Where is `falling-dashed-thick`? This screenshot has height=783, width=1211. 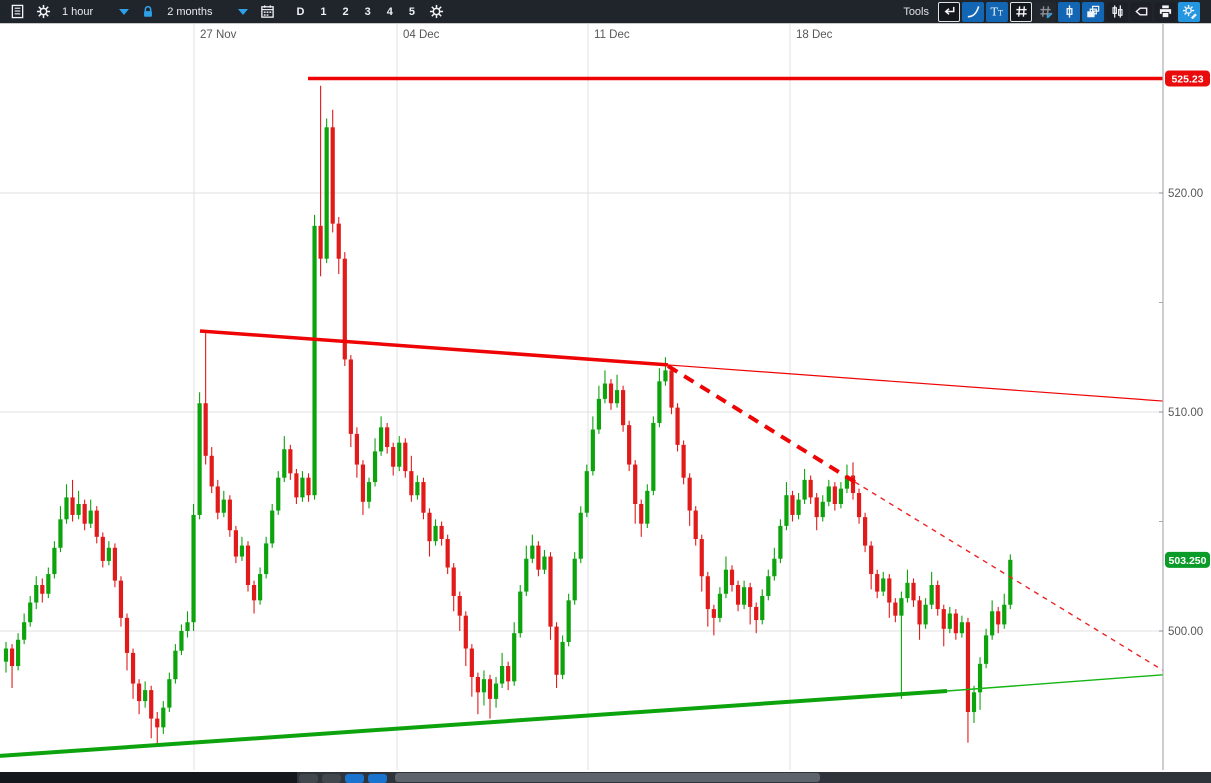
falling-dashed-thick is located at coordinates (761, 424).